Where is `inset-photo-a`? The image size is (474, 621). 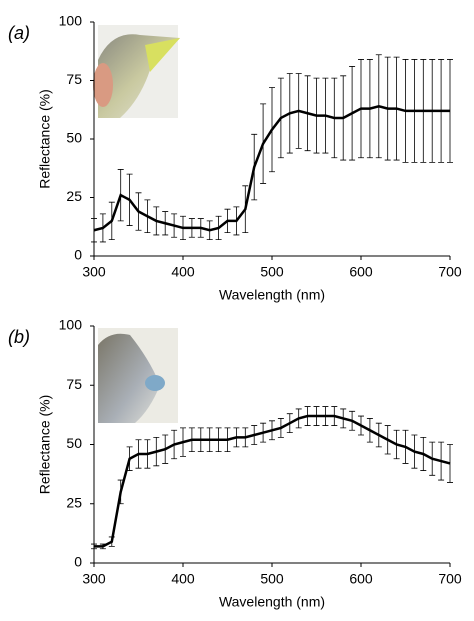 inset-photo-a is located at coordinates (136, 71).